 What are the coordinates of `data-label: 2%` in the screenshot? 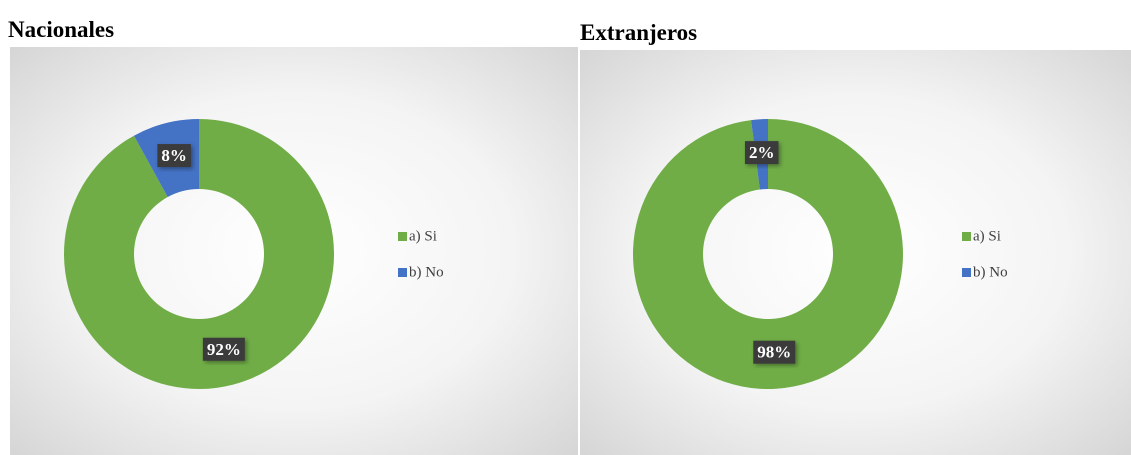 It's located at (762, 152).